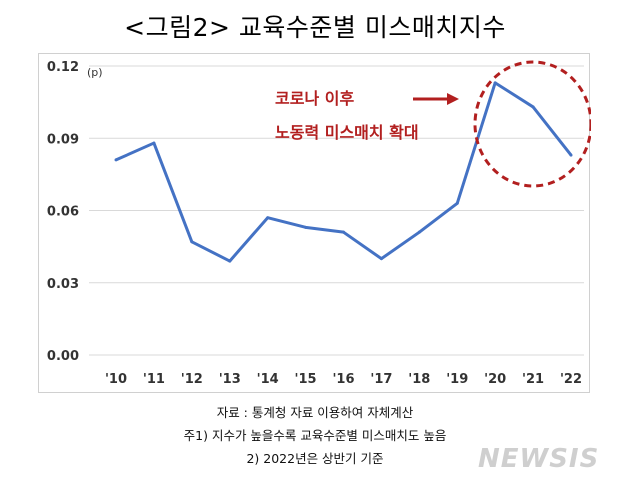  Describe the element at coordinates (315, 412) in the screenshot. I see `source-note: 자료 : 통계청 자료 이용하여 자체계산` at that location.